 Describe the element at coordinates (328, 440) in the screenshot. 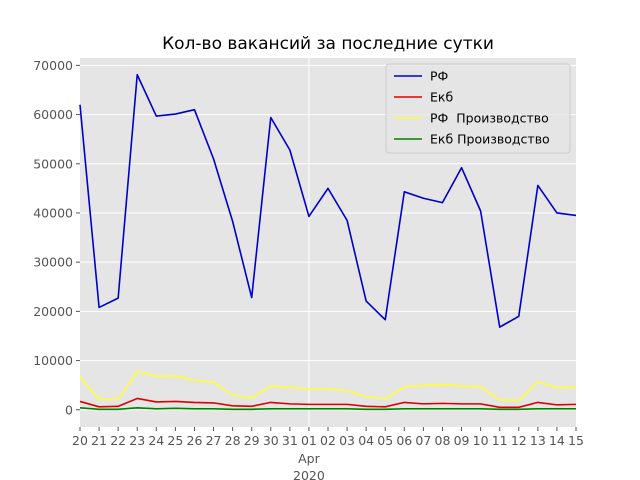

I see `x-tick-label: 02` at that location.